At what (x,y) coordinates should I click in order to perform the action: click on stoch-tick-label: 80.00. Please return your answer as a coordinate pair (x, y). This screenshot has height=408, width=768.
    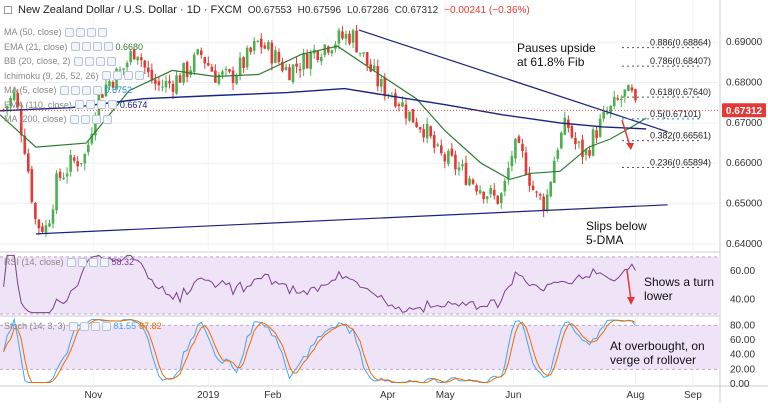
    Looking at the image, I should click on (742, 325).